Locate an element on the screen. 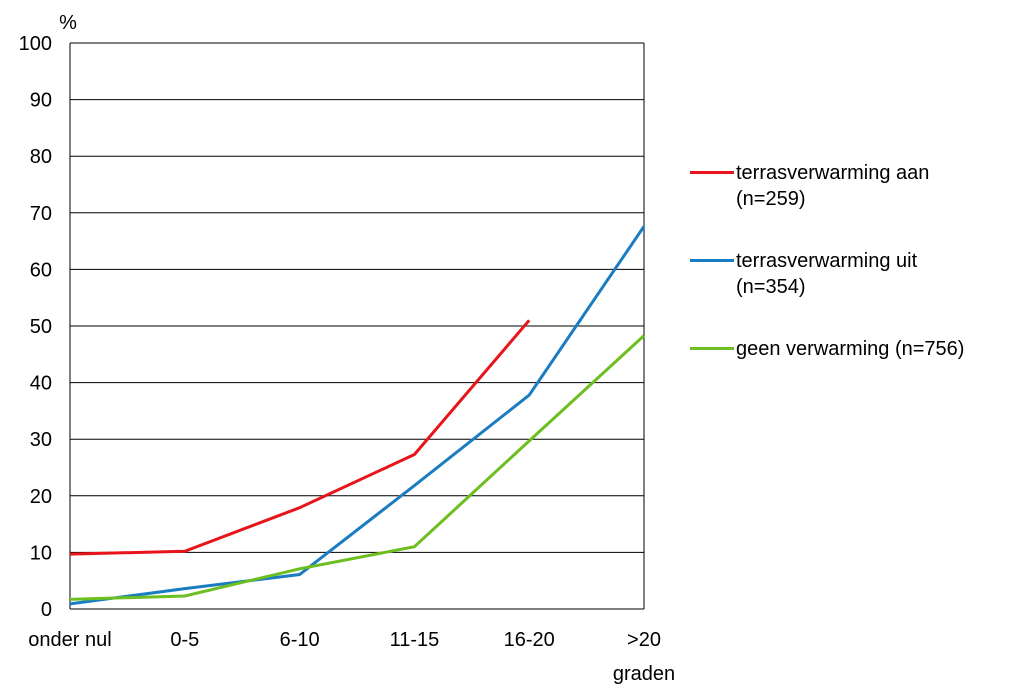 The width and height of the screenshot is (1014, 684). y-tick-label: 30 is located at coordinates (41, 440).